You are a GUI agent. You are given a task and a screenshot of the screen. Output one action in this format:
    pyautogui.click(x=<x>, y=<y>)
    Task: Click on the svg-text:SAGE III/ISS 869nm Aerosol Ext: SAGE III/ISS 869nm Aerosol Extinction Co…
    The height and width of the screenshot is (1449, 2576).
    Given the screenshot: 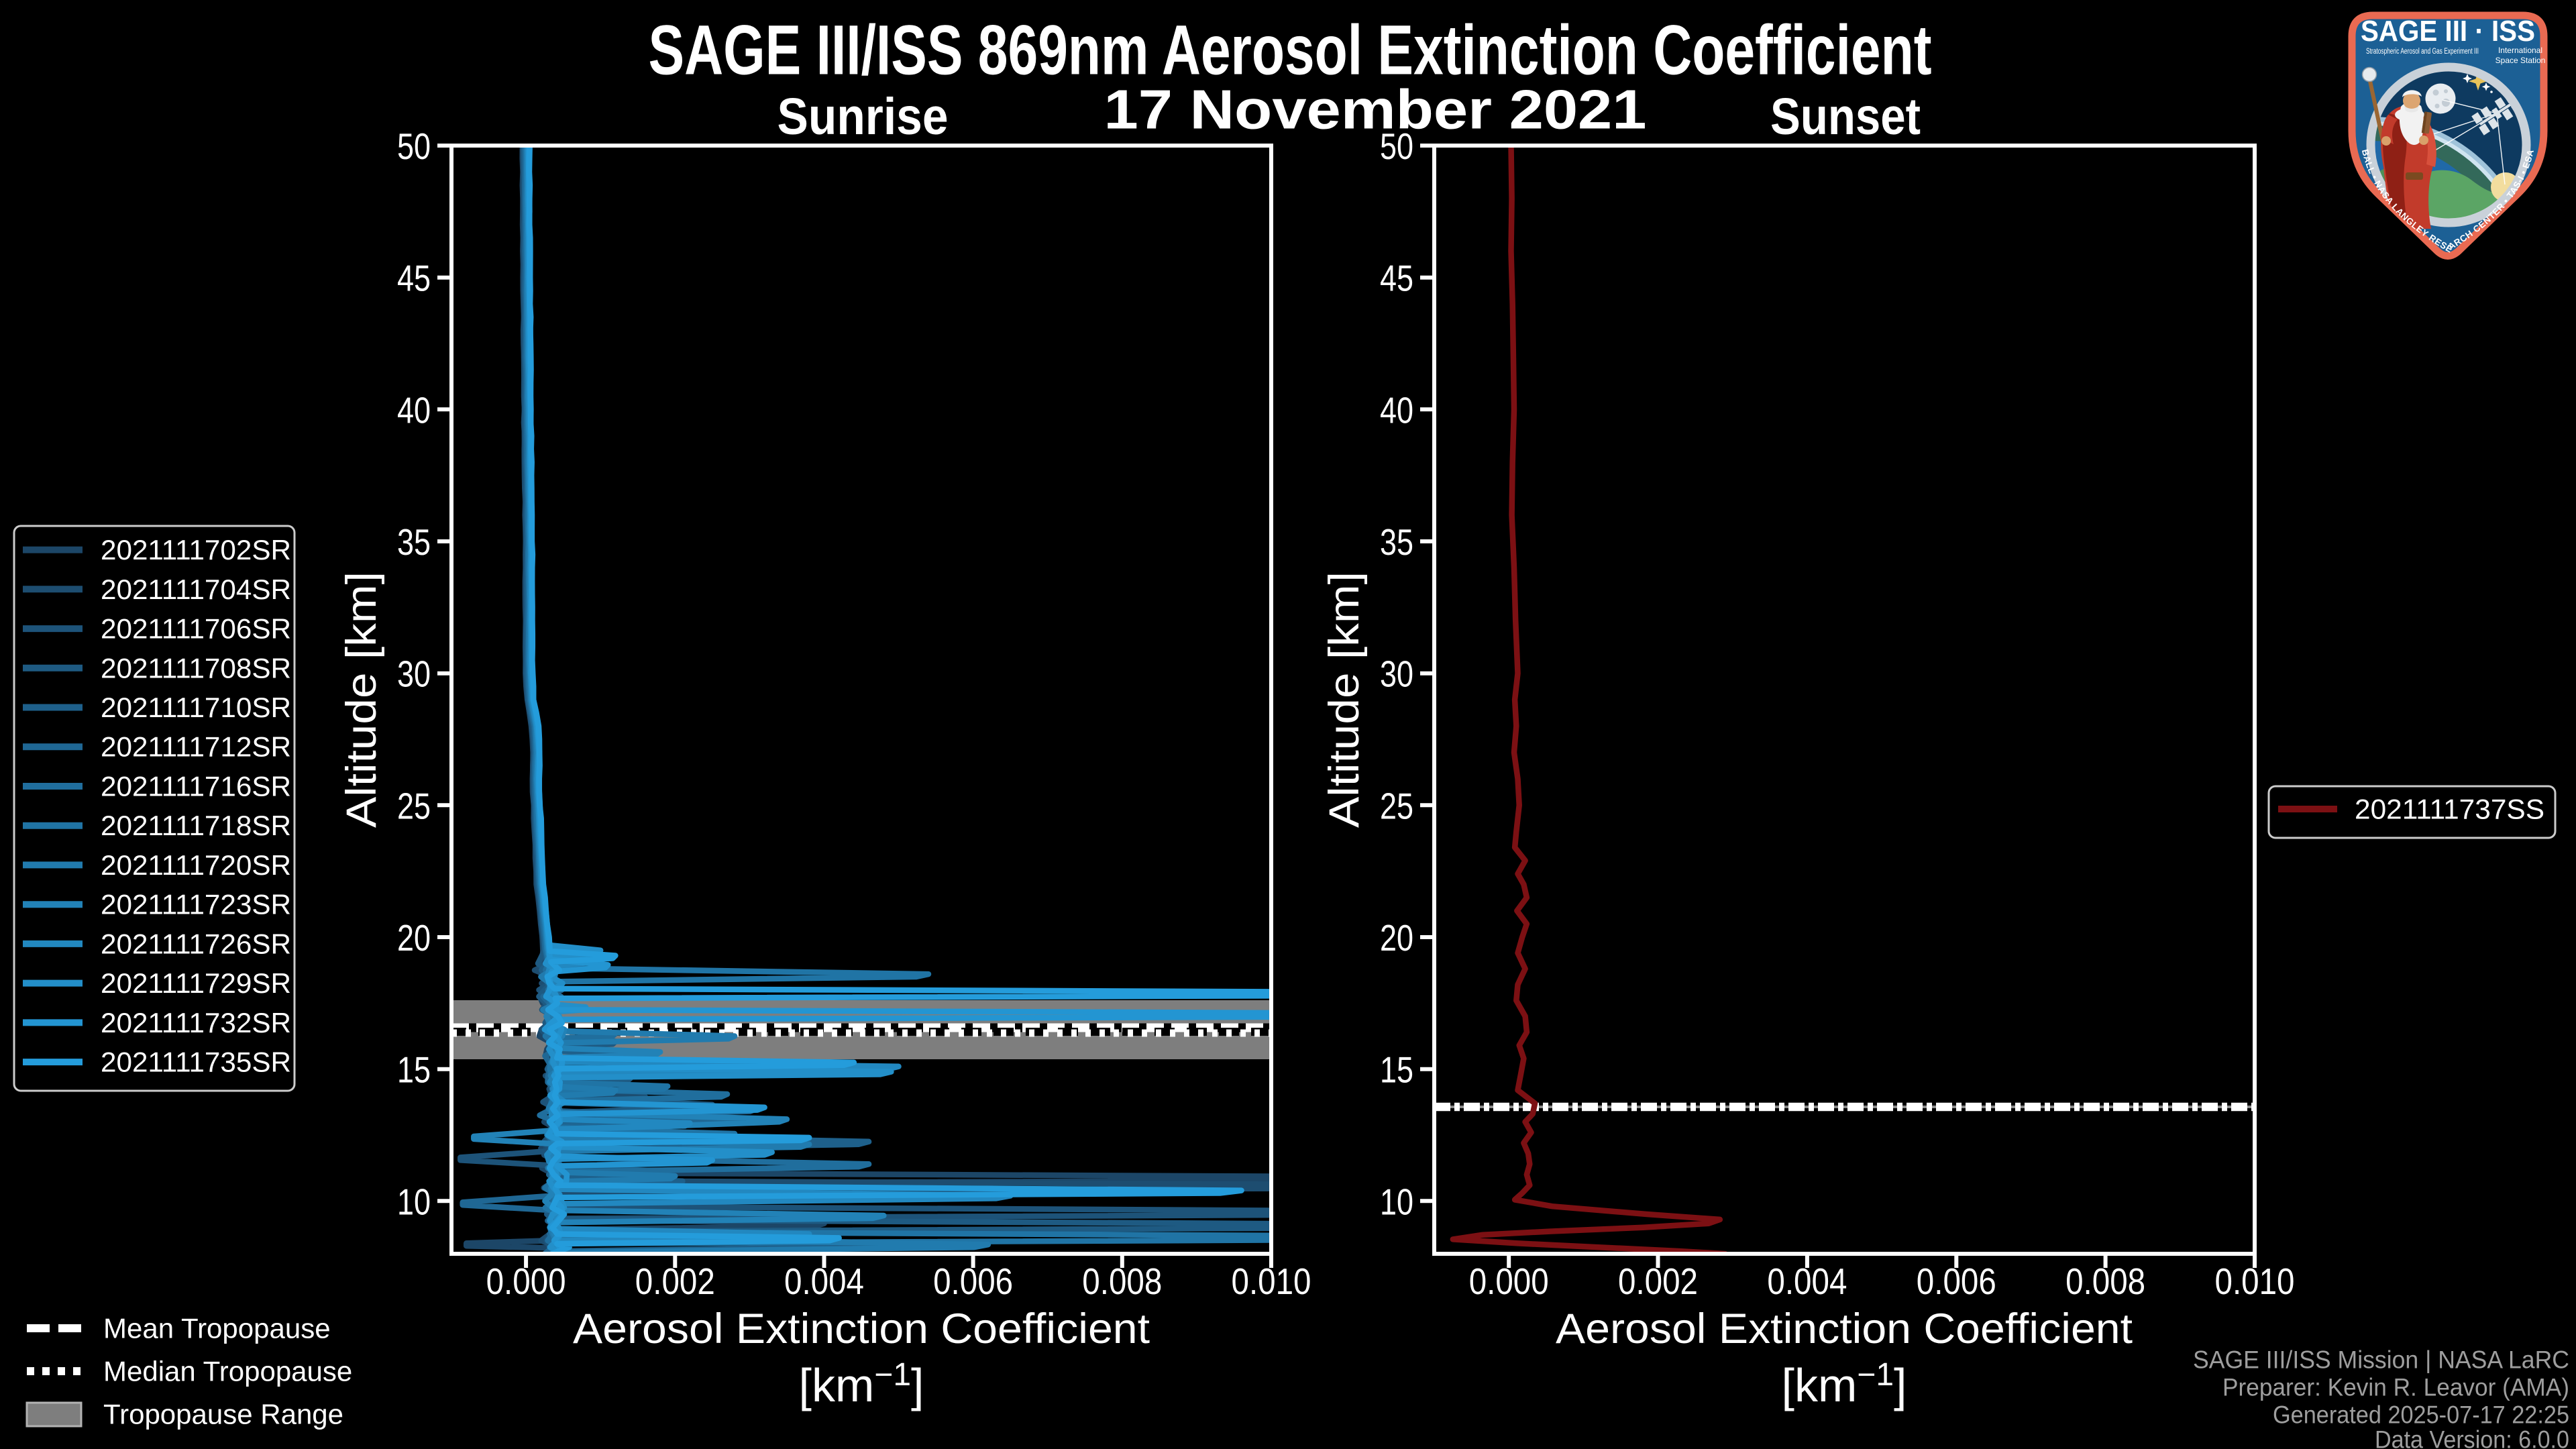 What is the action you would take?
    pyautogui.click(x=1290, y=50)
    